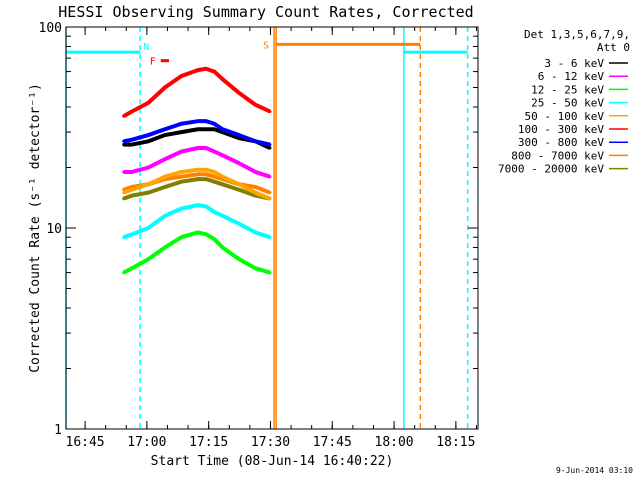 The image size is (640, 480). What do you see at coordinates (551, 169) in the screenshot?
I see `legend-entry-label: 7000 - 20000 keV` at bounding box center [551, 169].